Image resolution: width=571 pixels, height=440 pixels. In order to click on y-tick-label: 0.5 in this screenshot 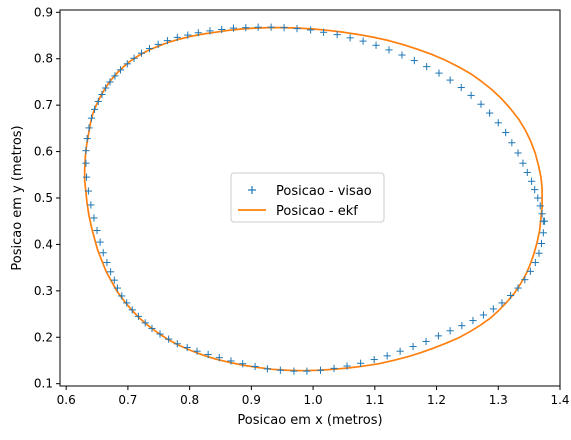, I will do `click(43, 198)`.